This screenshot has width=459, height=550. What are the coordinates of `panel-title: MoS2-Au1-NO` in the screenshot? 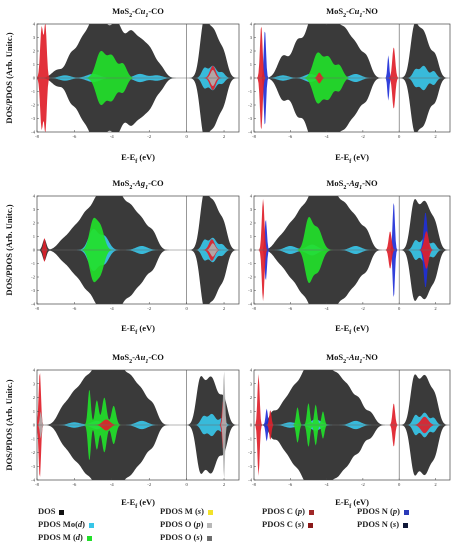 It's located at (352, 358).